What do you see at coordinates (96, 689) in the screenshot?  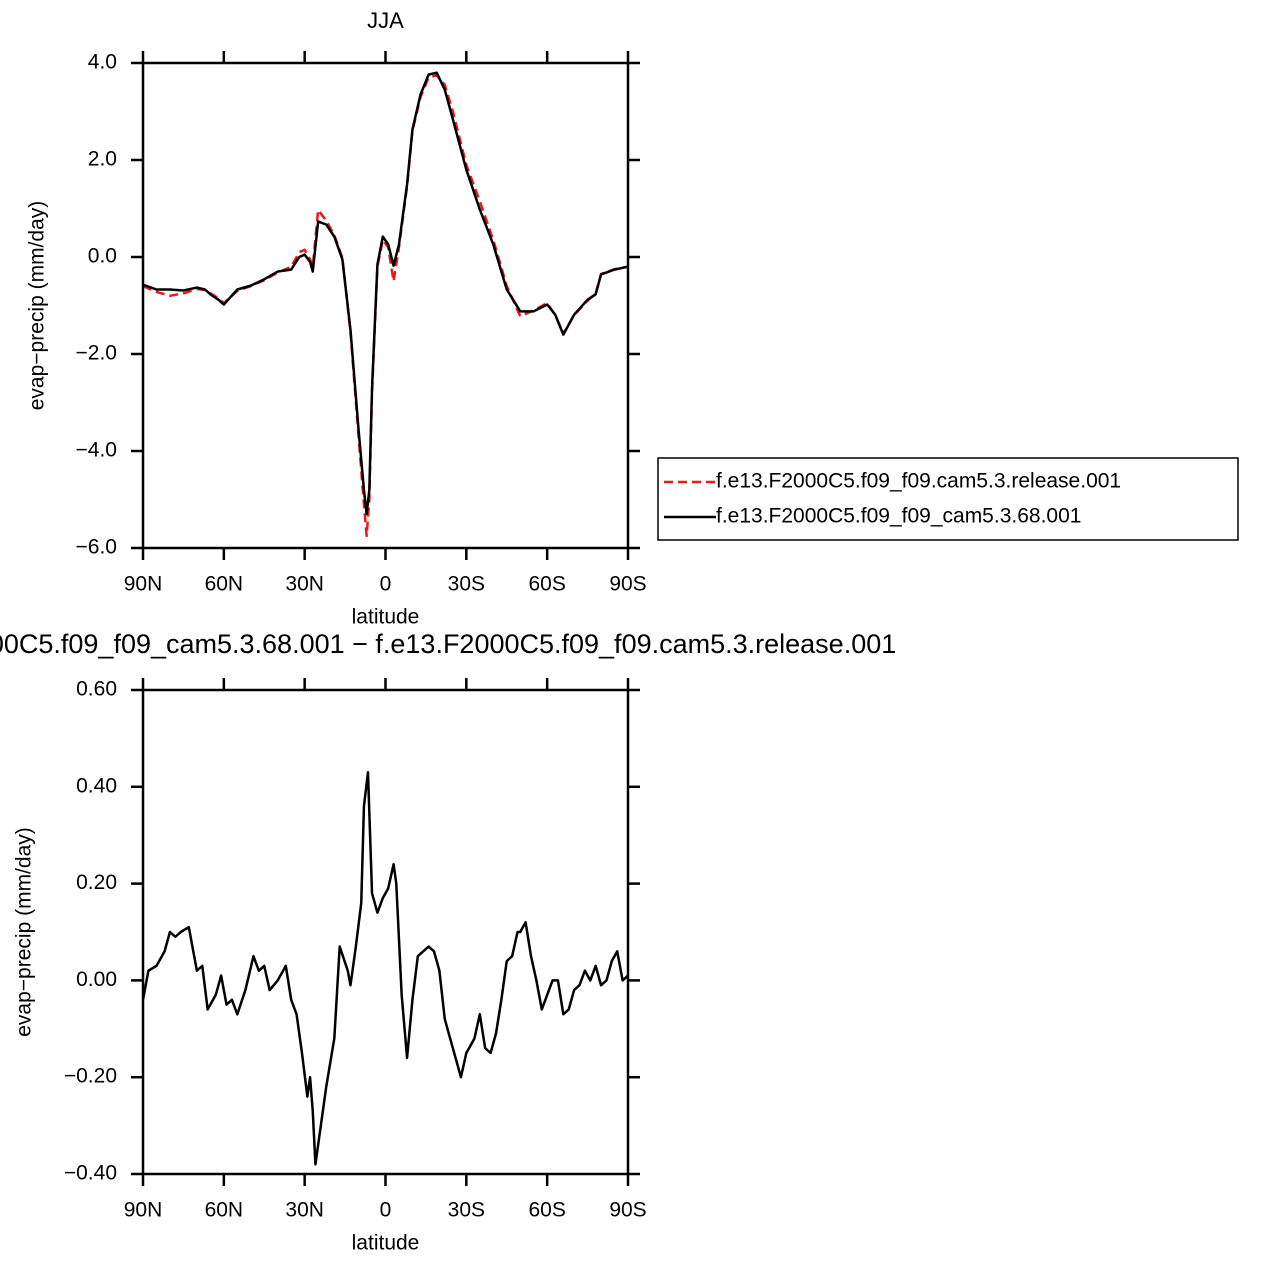 I see `y-tick-label: 0.60` at bounding box center [96, 689].